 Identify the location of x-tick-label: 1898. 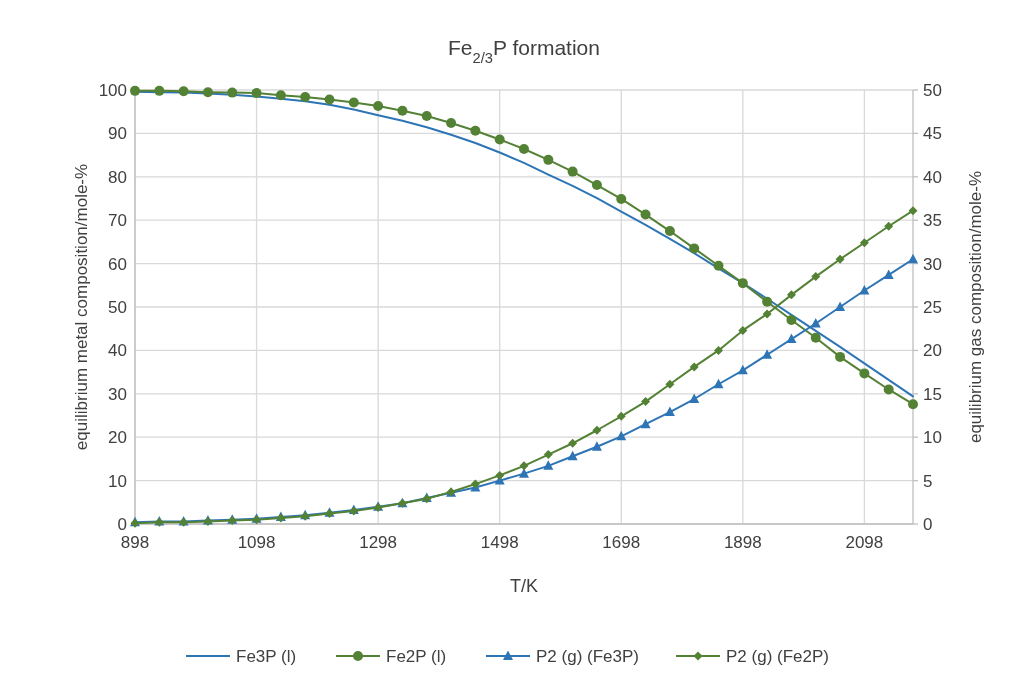
(742, 542).